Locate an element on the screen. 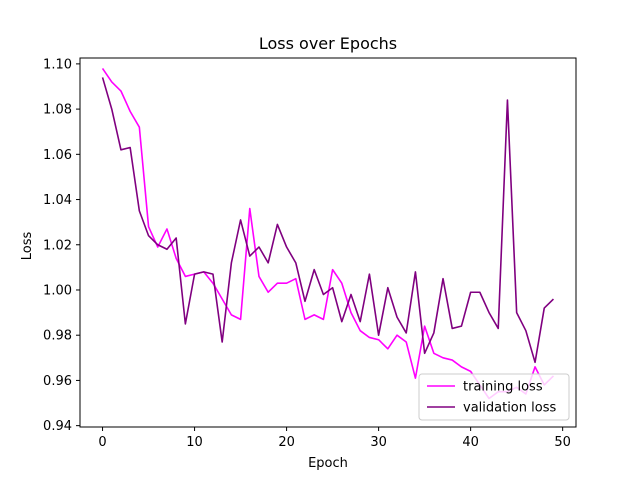  x-tick-label: 20 is located at coordinates (286, 442).